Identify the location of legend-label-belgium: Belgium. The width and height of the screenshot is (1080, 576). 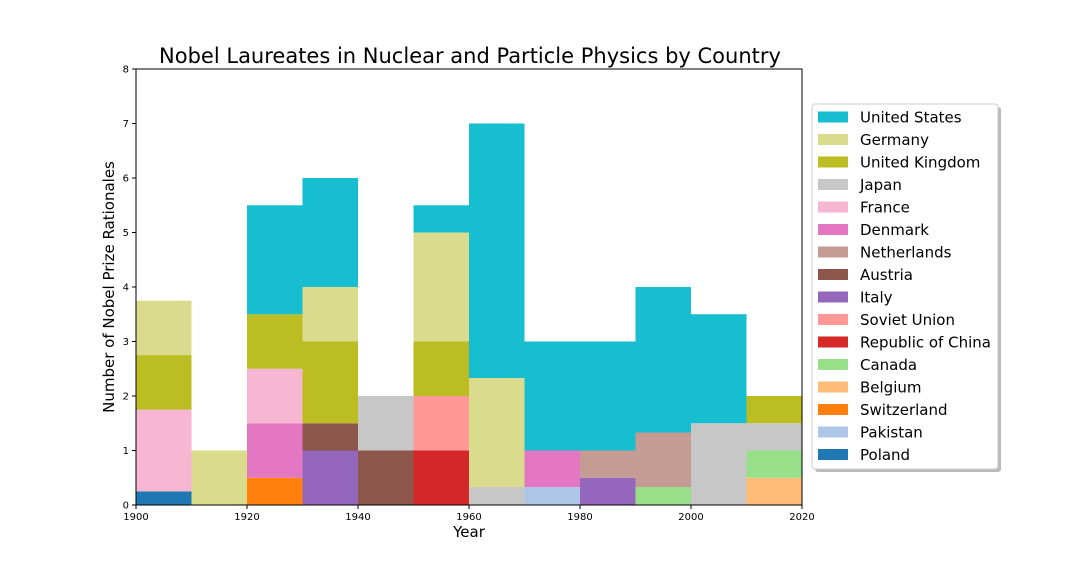
(891, 388).